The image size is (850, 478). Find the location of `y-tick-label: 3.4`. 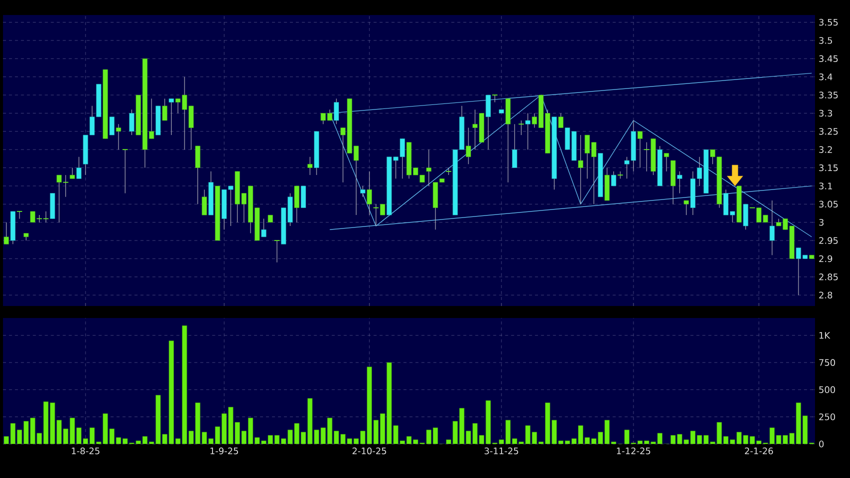

y-tick-label: 3.4 is located at coordinates (825, 76).